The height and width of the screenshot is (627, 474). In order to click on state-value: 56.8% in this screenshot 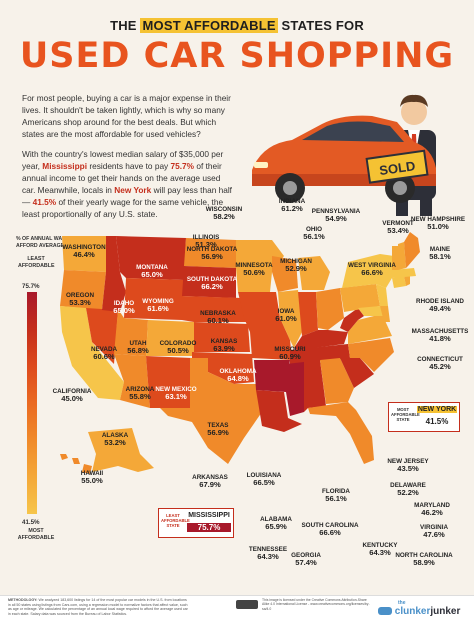, I will do `click(138, 350)`.